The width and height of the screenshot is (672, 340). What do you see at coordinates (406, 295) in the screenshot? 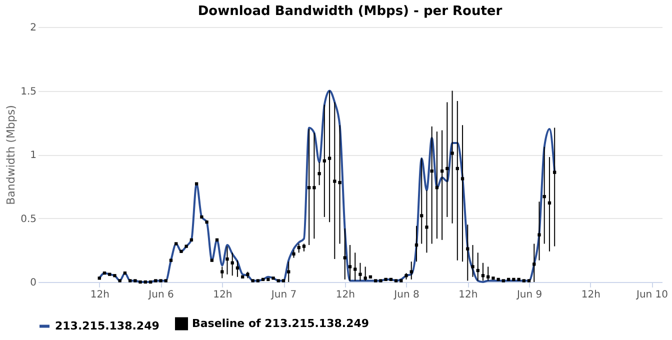
I see `x-tick-label: Jun 8` at bounding box center [406, 295].